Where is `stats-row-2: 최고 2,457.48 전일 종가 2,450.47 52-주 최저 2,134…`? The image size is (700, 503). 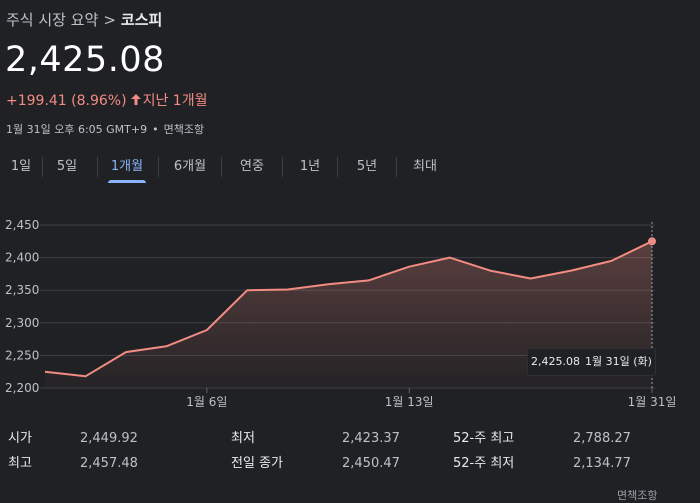 stats-row-2: 최고 2,457.48 전일 종가 2,450.47 52-주 최저 2,134… is located at coordinates (350, 464).